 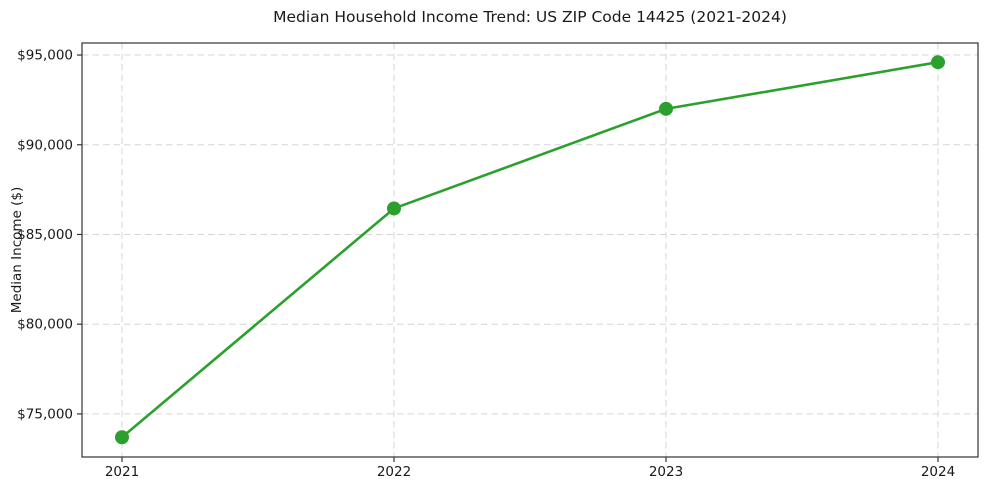 What do you see at coordinates (45, 145) in the screenshot?
I see `y-tick-label: $90,000` at bounding box center [45, 145].